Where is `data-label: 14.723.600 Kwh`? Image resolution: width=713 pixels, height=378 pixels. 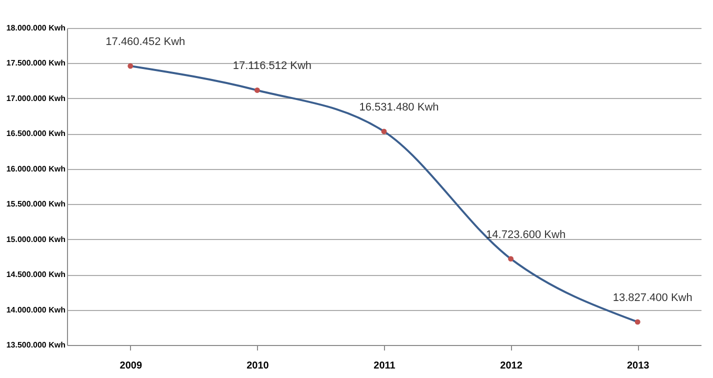
data-label: 14.723.600 Kwh is located at coordinates (526, 234).